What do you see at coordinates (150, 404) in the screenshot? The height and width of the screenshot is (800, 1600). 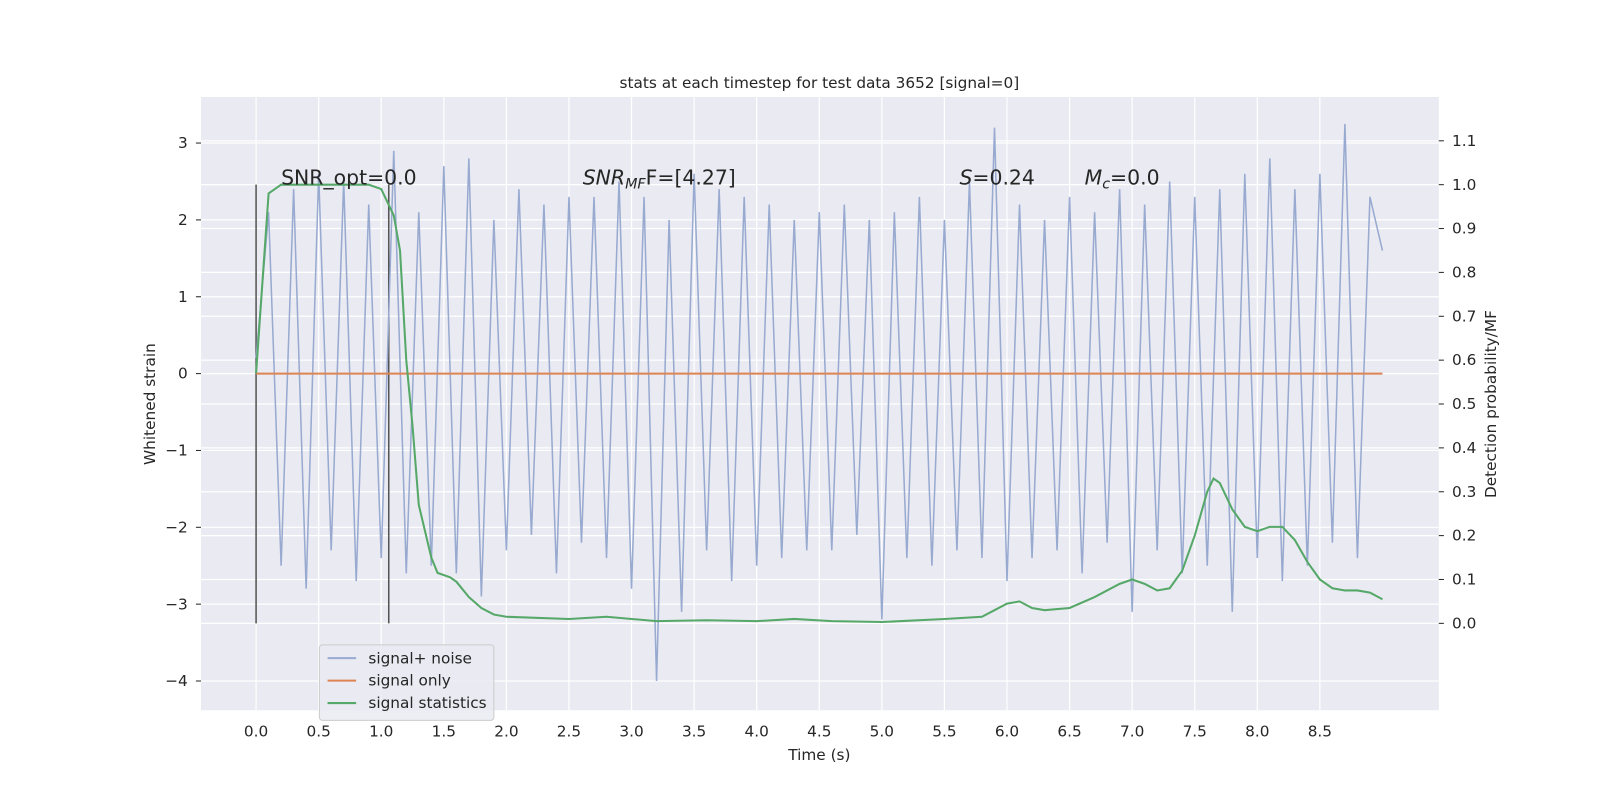 I see `y-axis-label: Whitened strain` at bounding box center [150, 404].